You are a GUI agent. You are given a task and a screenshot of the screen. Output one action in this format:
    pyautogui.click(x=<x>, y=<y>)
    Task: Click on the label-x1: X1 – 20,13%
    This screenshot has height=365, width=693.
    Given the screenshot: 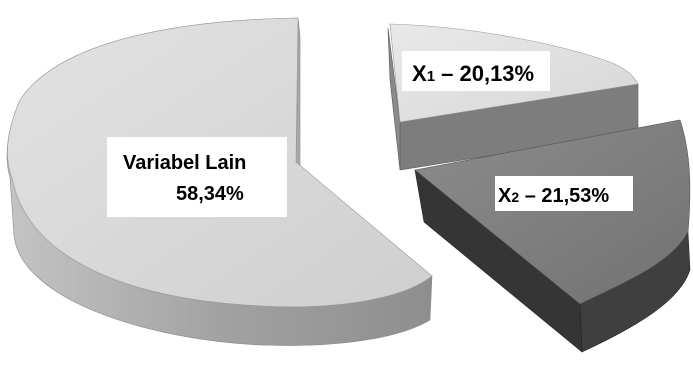 What is the action you would take?
    pyautogui.click(x=473, y=73)
    